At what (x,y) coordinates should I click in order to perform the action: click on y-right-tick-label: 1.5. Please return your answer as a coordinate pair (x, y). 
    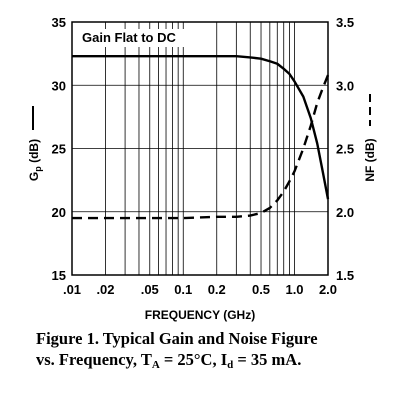
    Looking at the image, I should click on (345, 275).